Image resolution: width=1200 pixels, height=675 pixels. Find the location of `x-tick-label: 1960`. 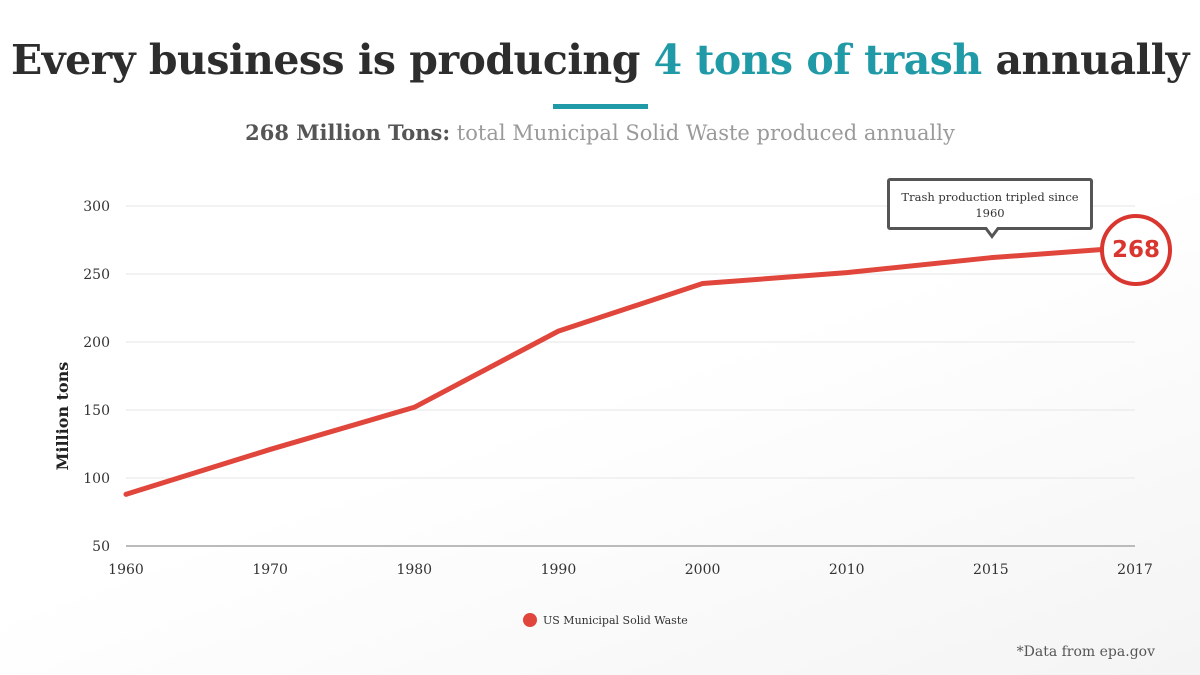

x-tick-label: 1960 is located at coordinates (126, 570).